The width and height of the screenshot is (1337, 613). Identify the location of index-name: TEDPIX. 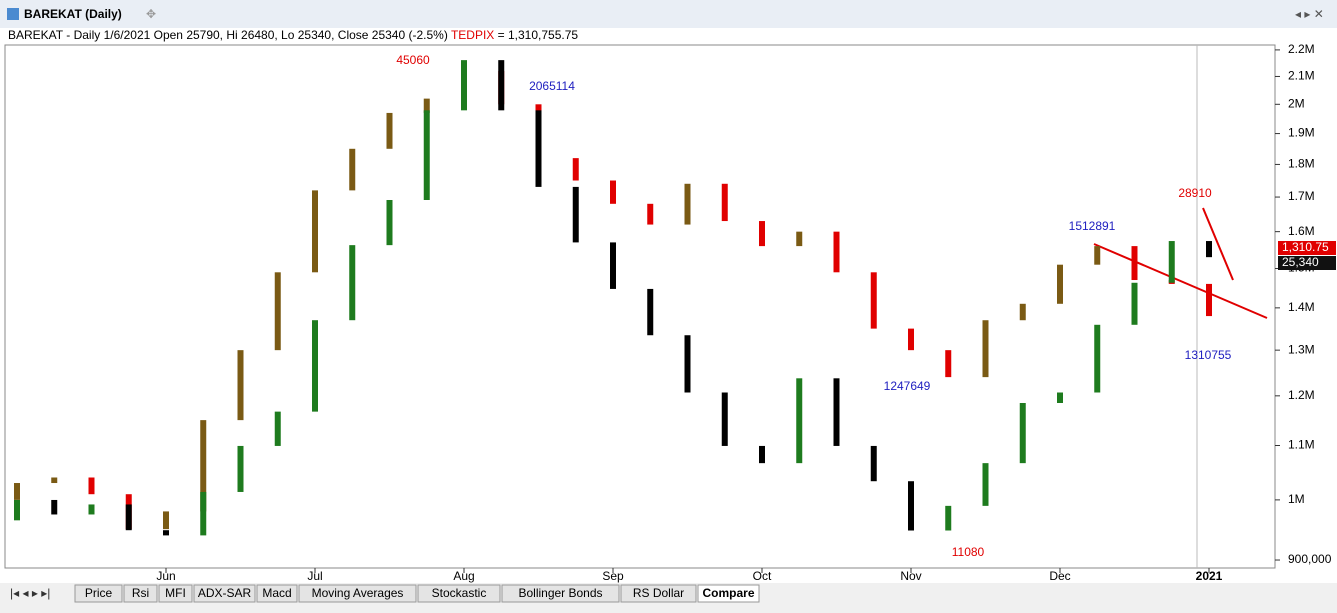
(472, 35).